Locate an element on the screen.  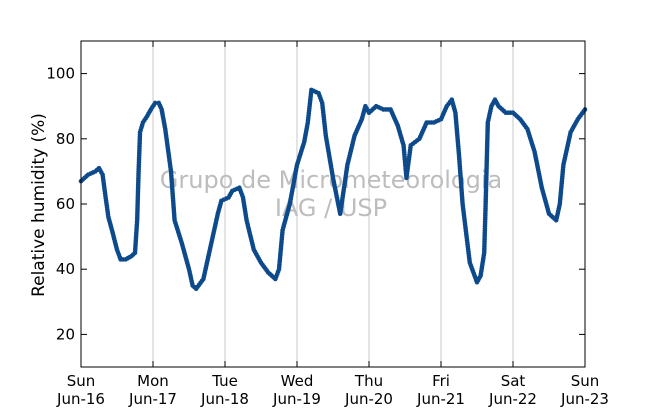
y-tick-label: 40 is located at coordinates (65, 269).